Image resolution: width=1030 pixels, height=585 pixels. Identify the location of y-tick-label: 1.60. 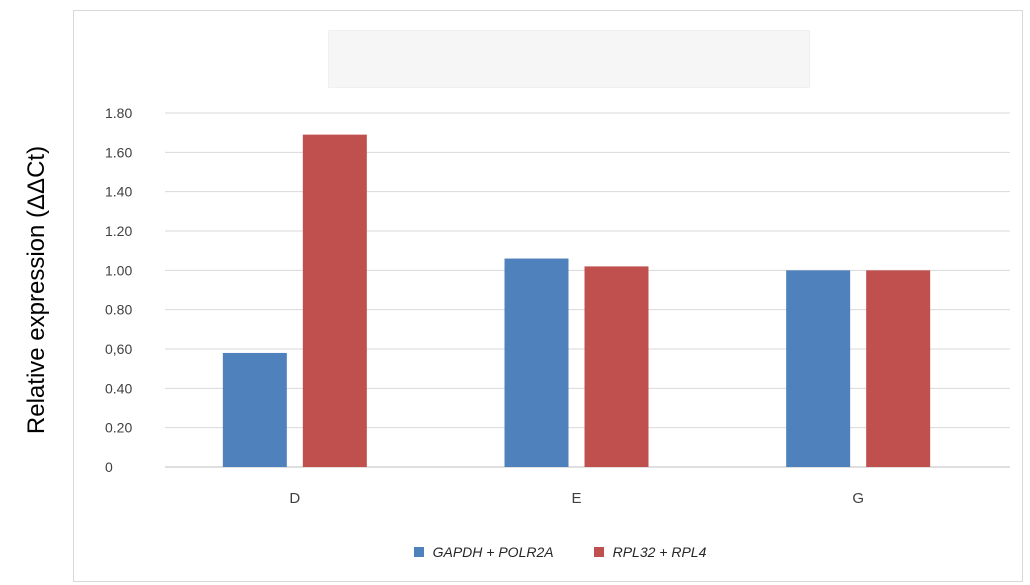
(118, 152).